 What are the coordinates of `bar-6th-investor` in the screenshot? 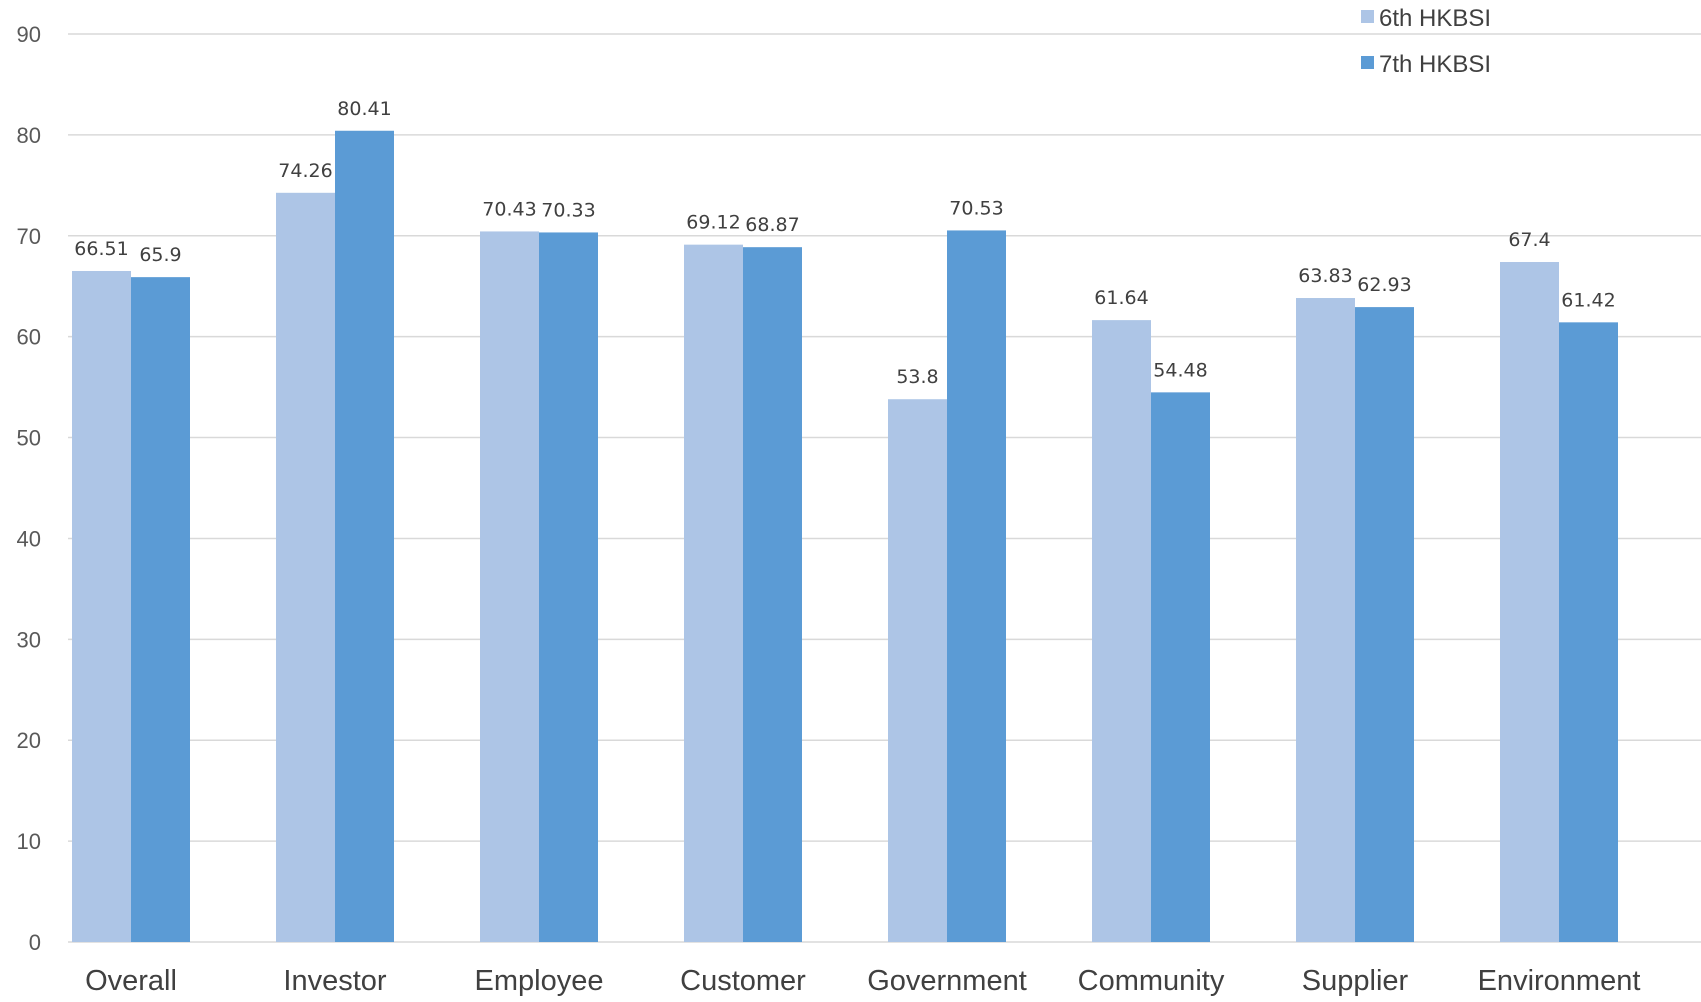 It's located at (305, 567).